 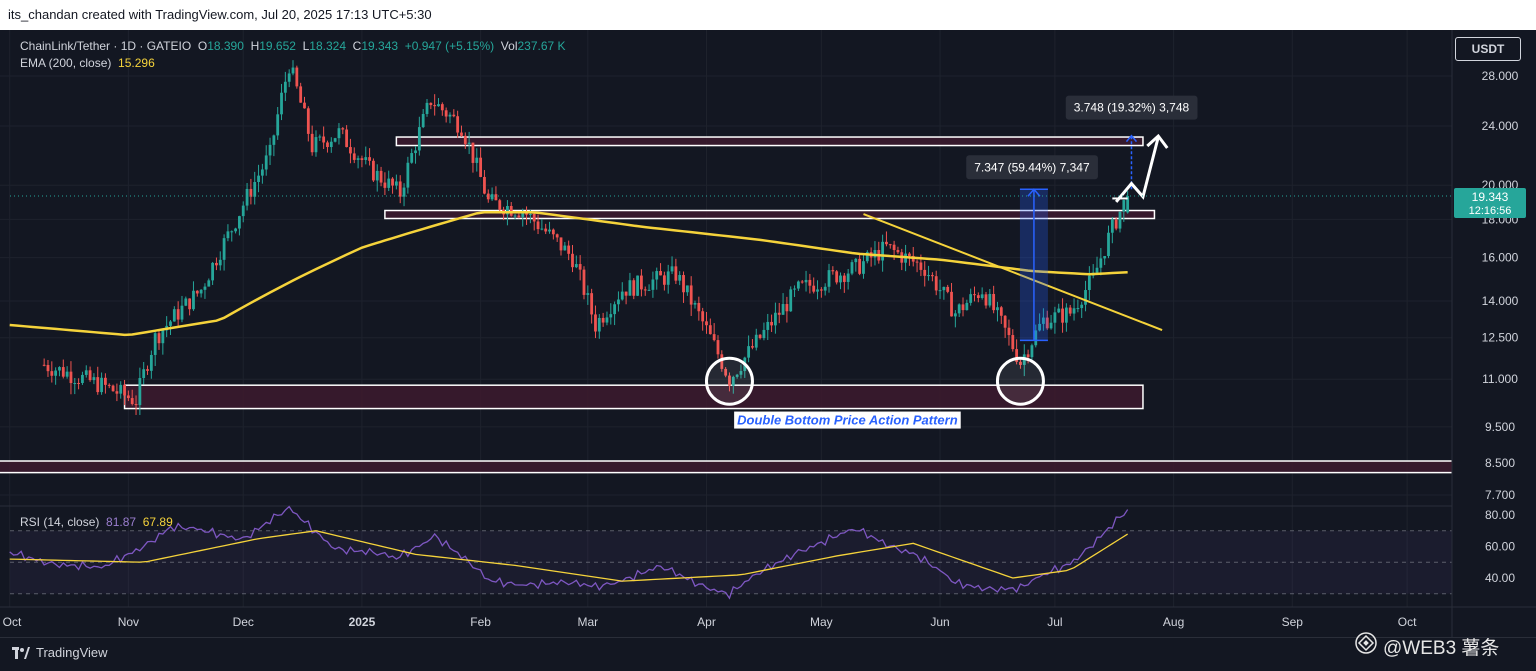 I want to click on top-resistance-zone, so click(x=769, y=141).